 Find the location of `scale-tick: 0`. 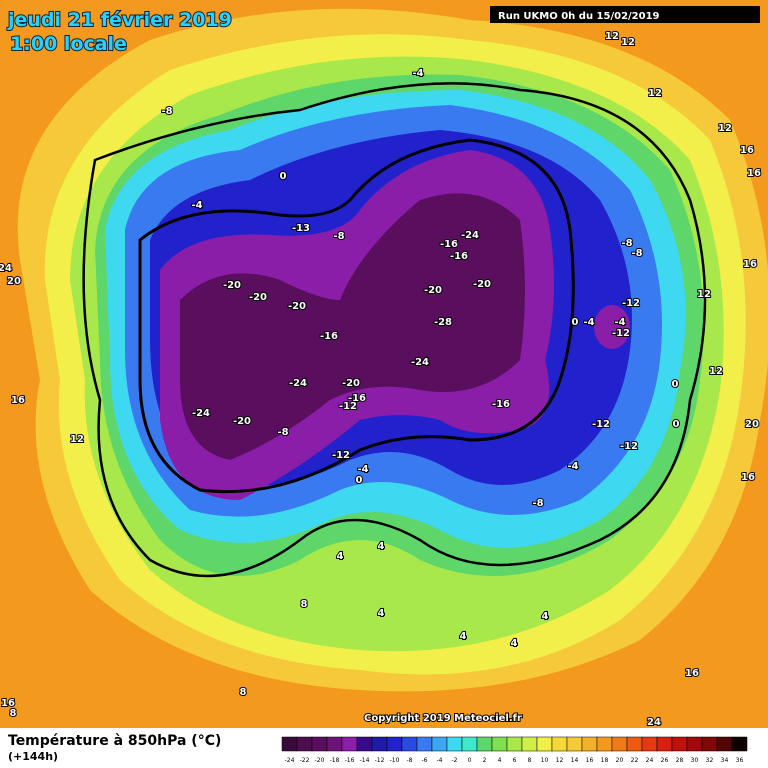

scale-tick: 0 is located at coordinates (470, 760).